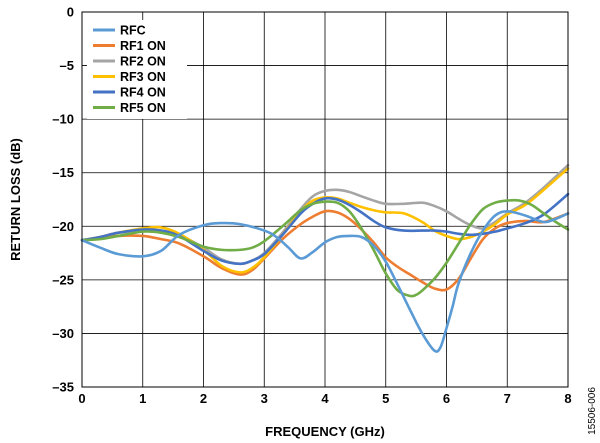 The image size is (600, 443). Describe the element at coordinates (143, 108) in the screenshot. I see `legend-label-rf5-on: RF5 ON` at that location.